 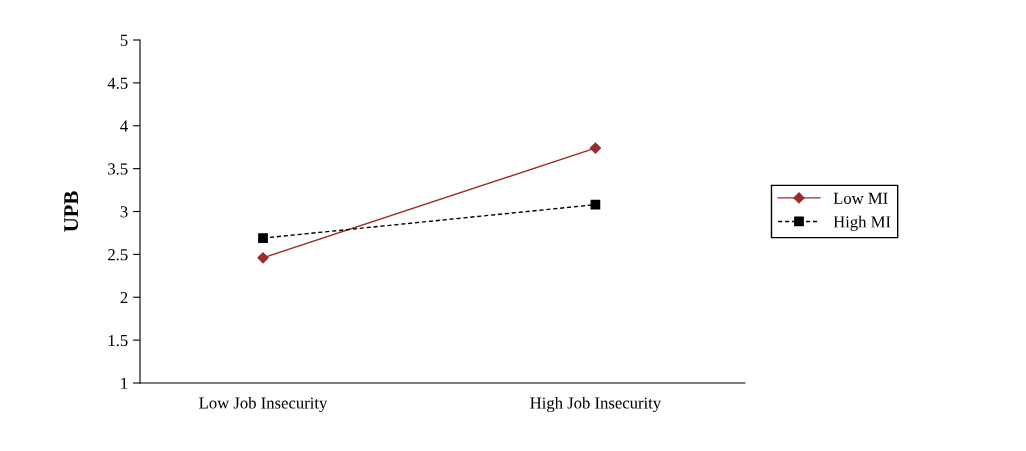 I want to click on y-tick-label: 2.5, so click(x=118, y=255).